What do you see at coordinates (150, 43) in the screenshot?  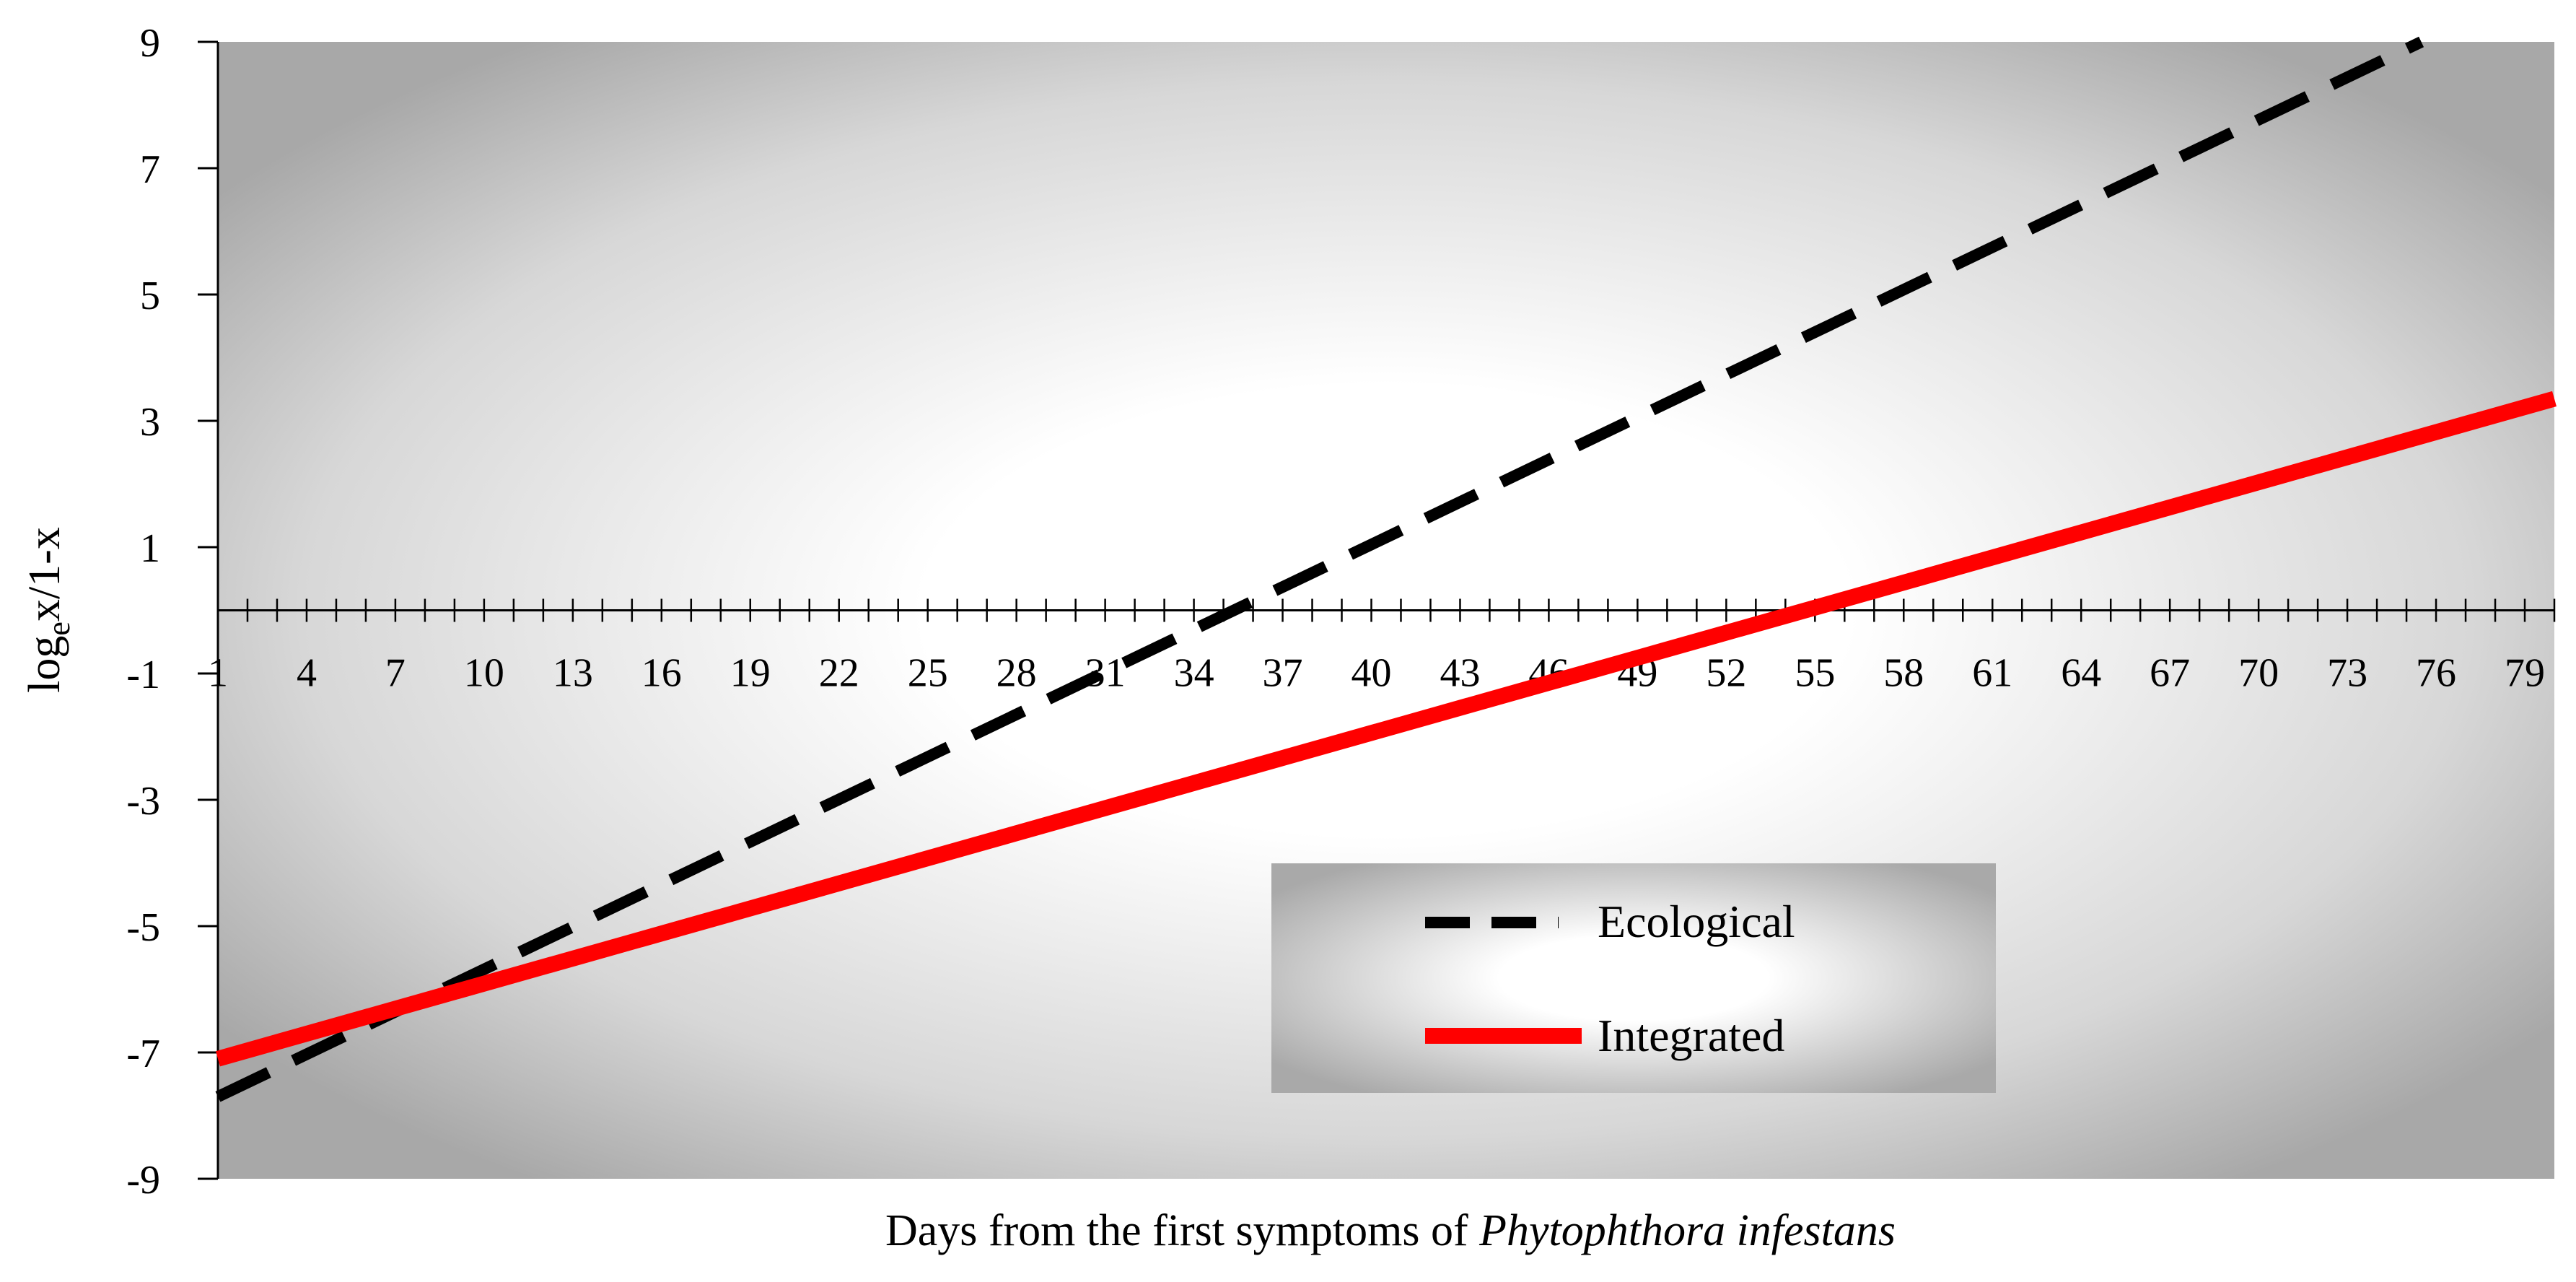 I see `y-tick-label: 9` at bounding box center [150, 43].